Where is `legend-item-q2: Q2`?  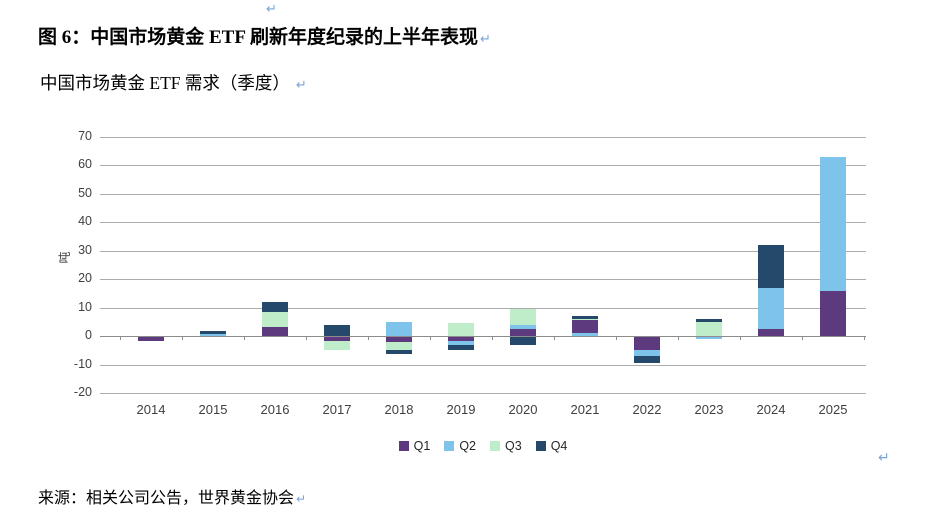 legend-item-q2: Q2 is located at coordinates (460, 446).